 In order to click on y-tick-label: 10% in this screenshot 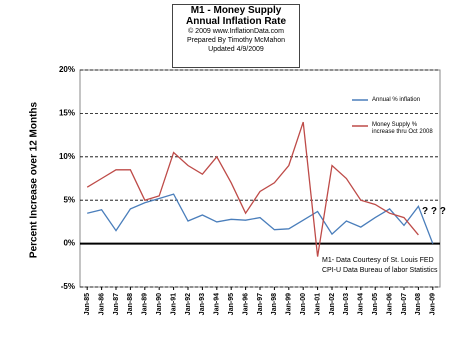, I will do `click(67, 156)`.